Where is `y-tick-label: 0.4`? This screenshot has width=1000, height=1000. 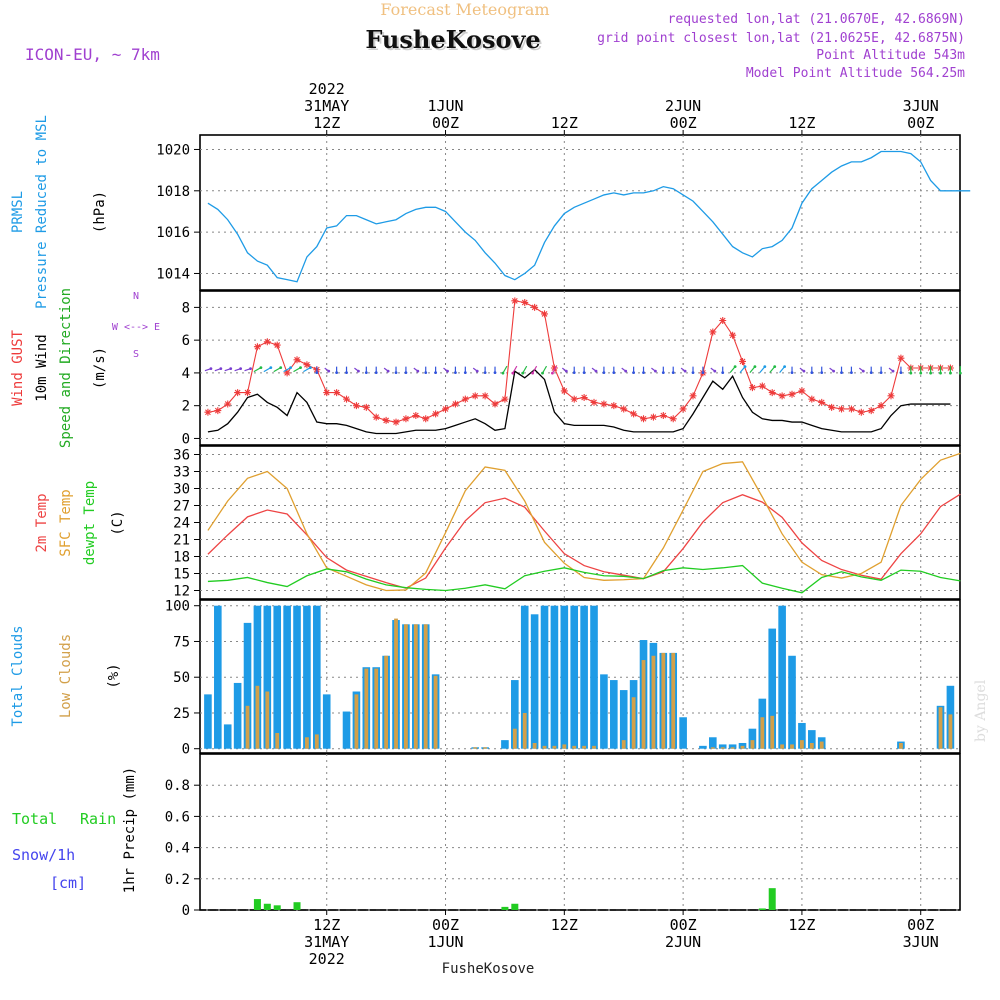 y-tick-label: 0.4 is located at coordinates (177, 849).